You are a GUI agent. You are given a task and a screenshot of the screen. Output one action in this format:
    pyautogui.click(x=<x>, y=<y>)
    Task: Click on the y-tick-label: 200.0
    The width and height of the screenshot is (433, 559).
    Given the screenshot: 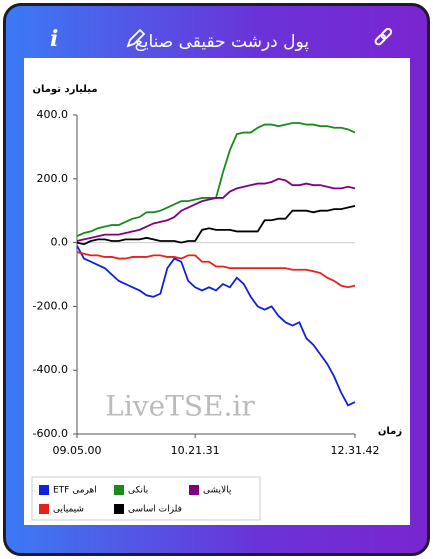 What is the action you would take?
    pyautogui.click(x=53, y=178)
    